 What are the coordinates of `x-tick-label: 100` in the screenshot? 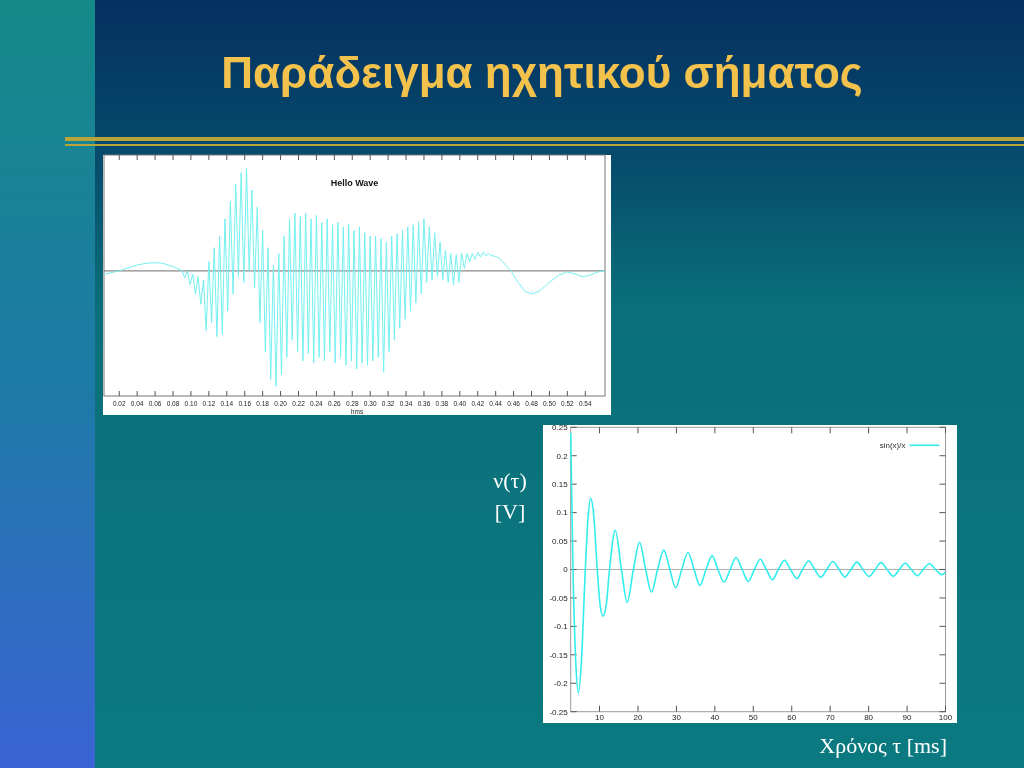 It's located at (945, 717).